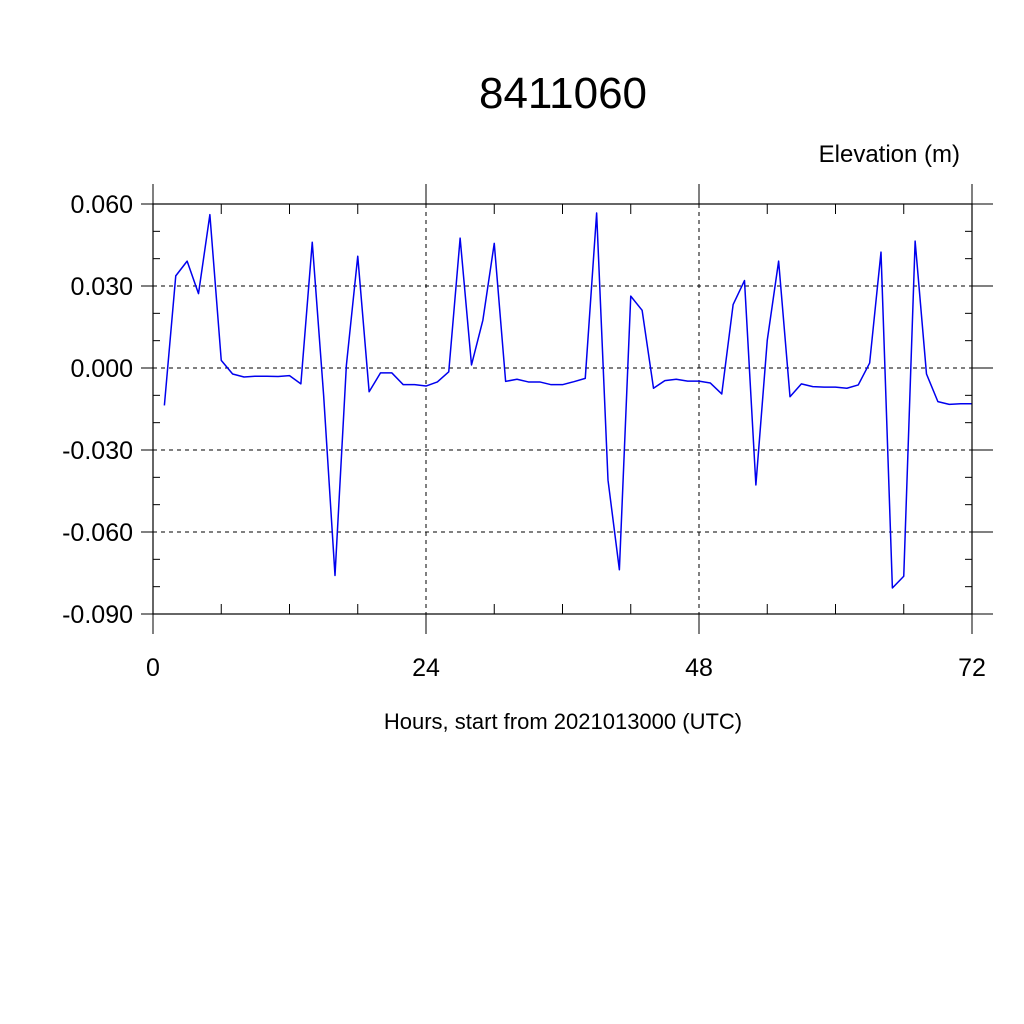  Describe the element at coordinates (889, 154) in the screenshot. I see `y-axis-label: Elevation (m)` at that location.